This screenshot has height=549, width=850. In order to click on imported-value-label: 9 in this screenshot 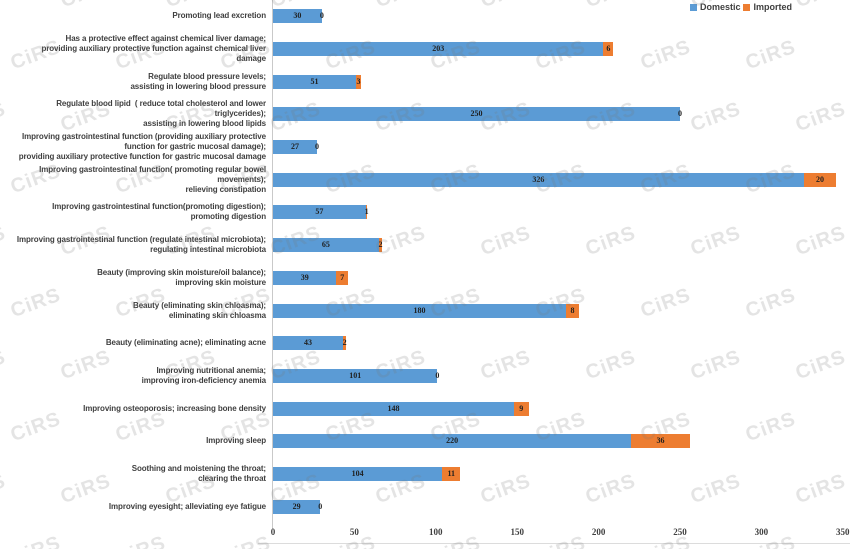, I will do `click(521, 408)`.